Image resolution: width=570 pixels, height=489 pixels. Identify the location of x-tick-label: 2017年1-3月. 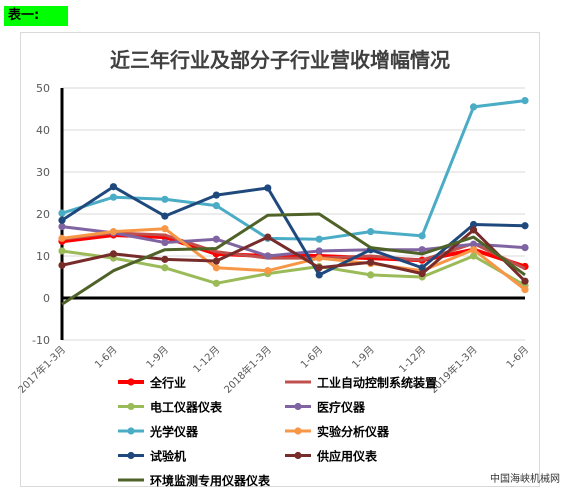
(41, 369).